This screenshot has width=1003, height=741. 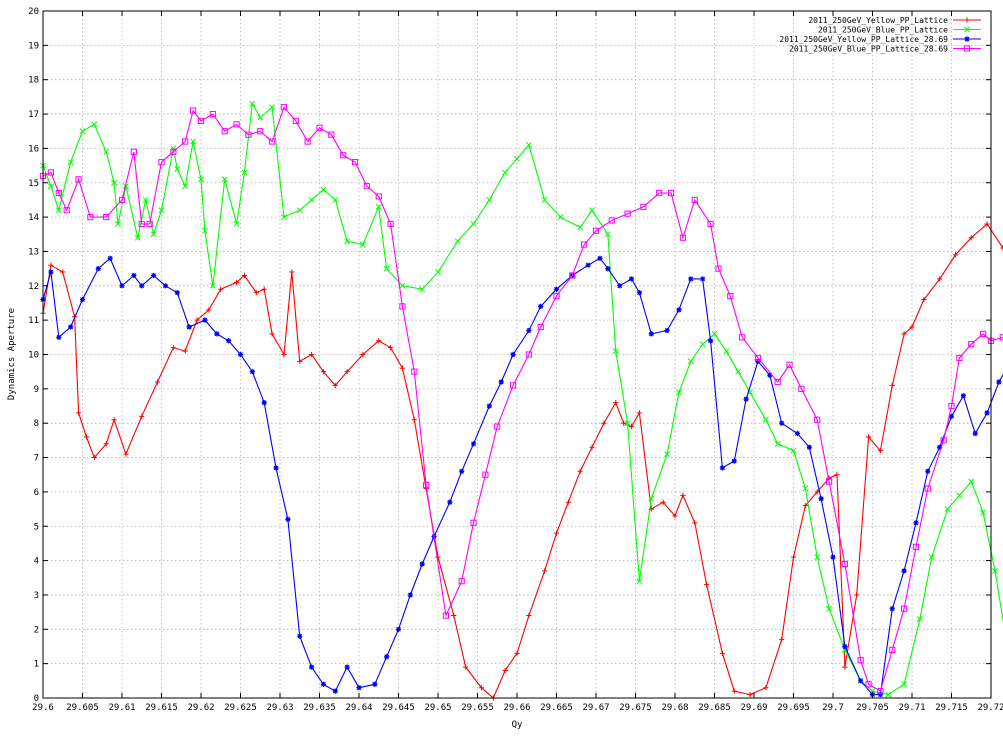 I want to click on y-tick-label: 18, so click(x=33, y=81).